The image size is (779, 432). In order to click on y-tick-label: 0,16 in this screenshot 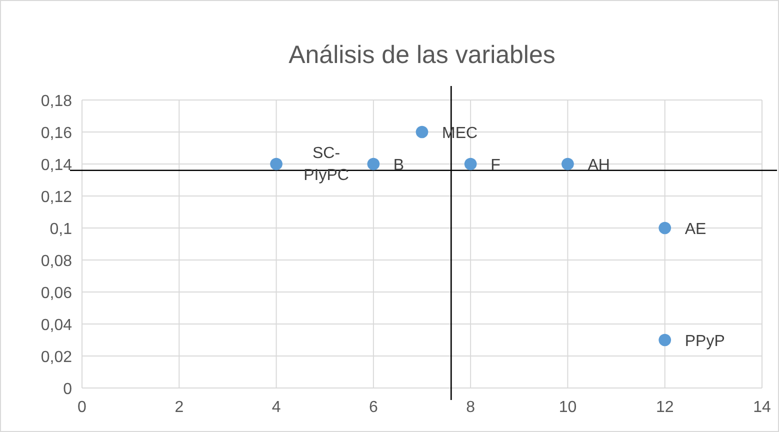, I will do `click(56, 133)`.